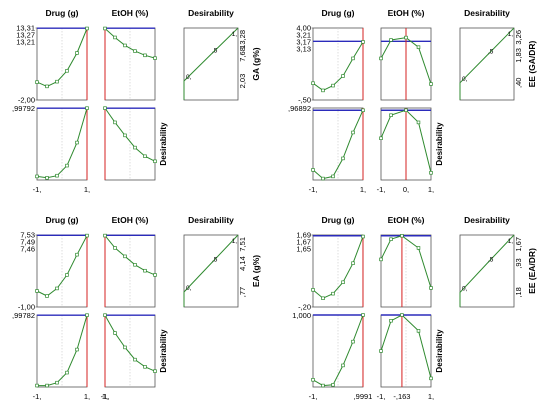 Image resolution: width=545 pixels, height=411 pixels. Describe the element at coordinates (304, 100) in the screenshot. I see `response-y-tick-label: -,50` at that location.